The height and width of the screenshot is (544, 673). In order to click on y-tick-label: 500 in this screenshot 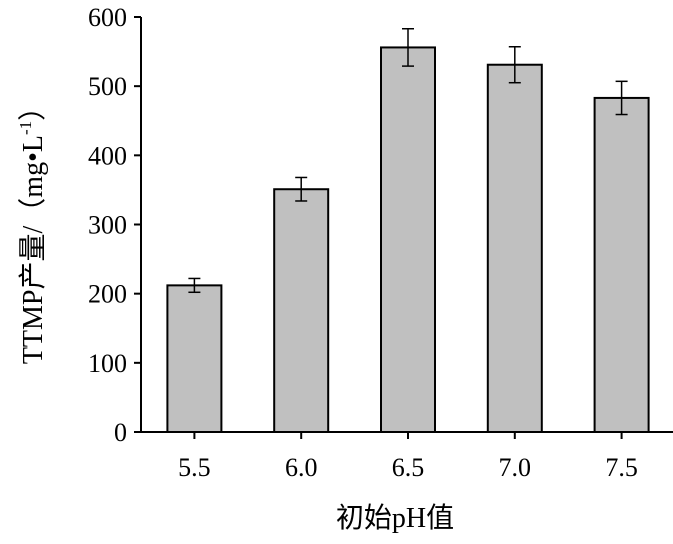, I will do `click(107, 86)`.